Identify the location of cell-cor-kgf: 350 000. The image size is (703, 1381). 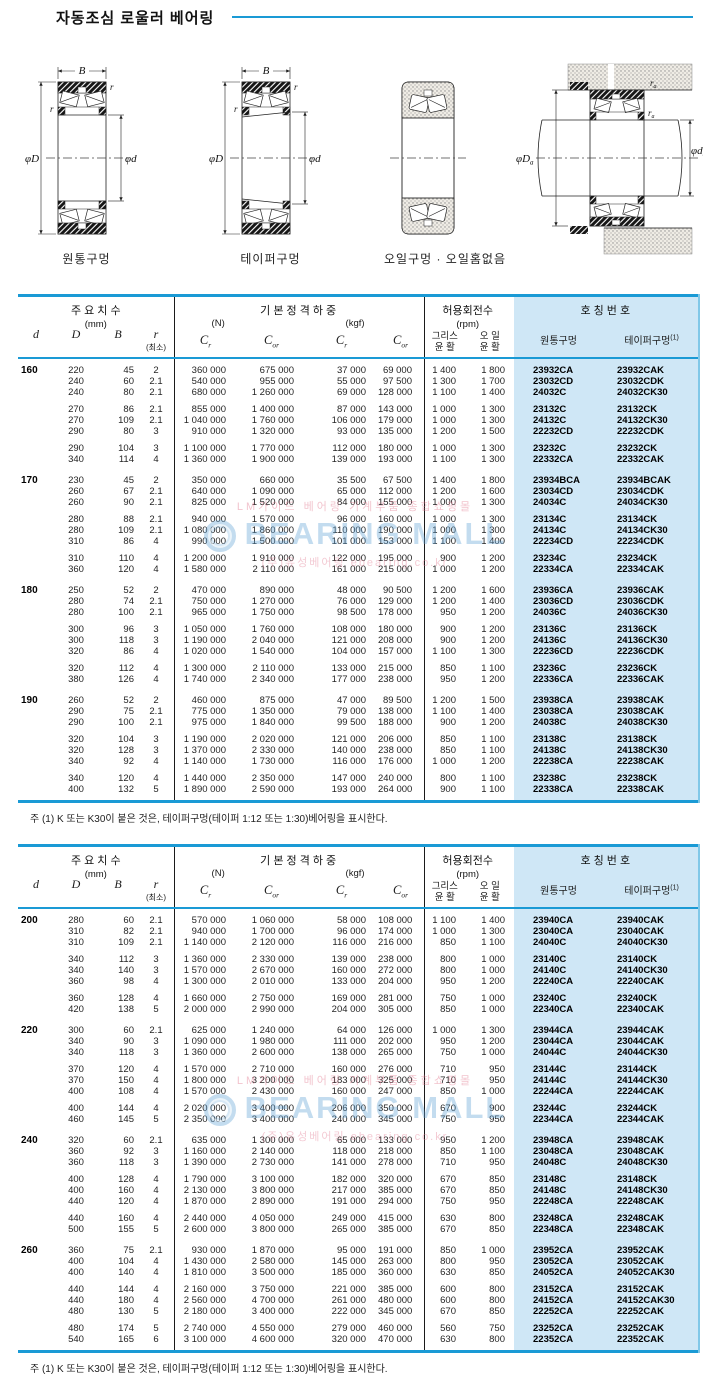
(395, 1108).